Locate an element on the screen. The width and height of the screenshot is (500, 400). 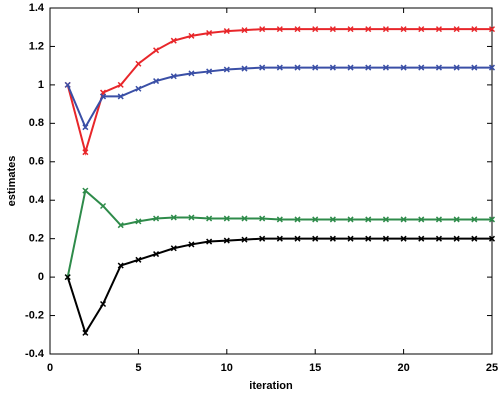
y-tick-label: 1.2 is located at coordinates (36, 46).